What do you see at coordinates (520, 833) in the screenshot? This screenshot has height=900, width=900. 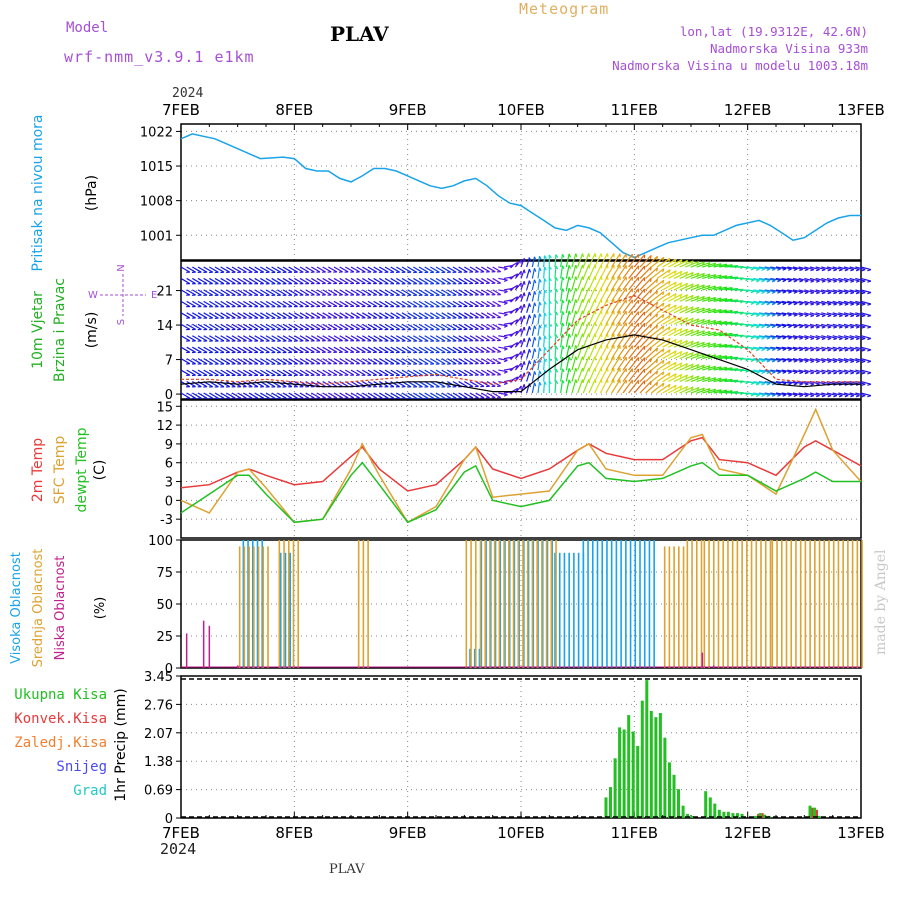 I see `x-tick-label-bottom: 10FEB` at bounding box center [520, 833].